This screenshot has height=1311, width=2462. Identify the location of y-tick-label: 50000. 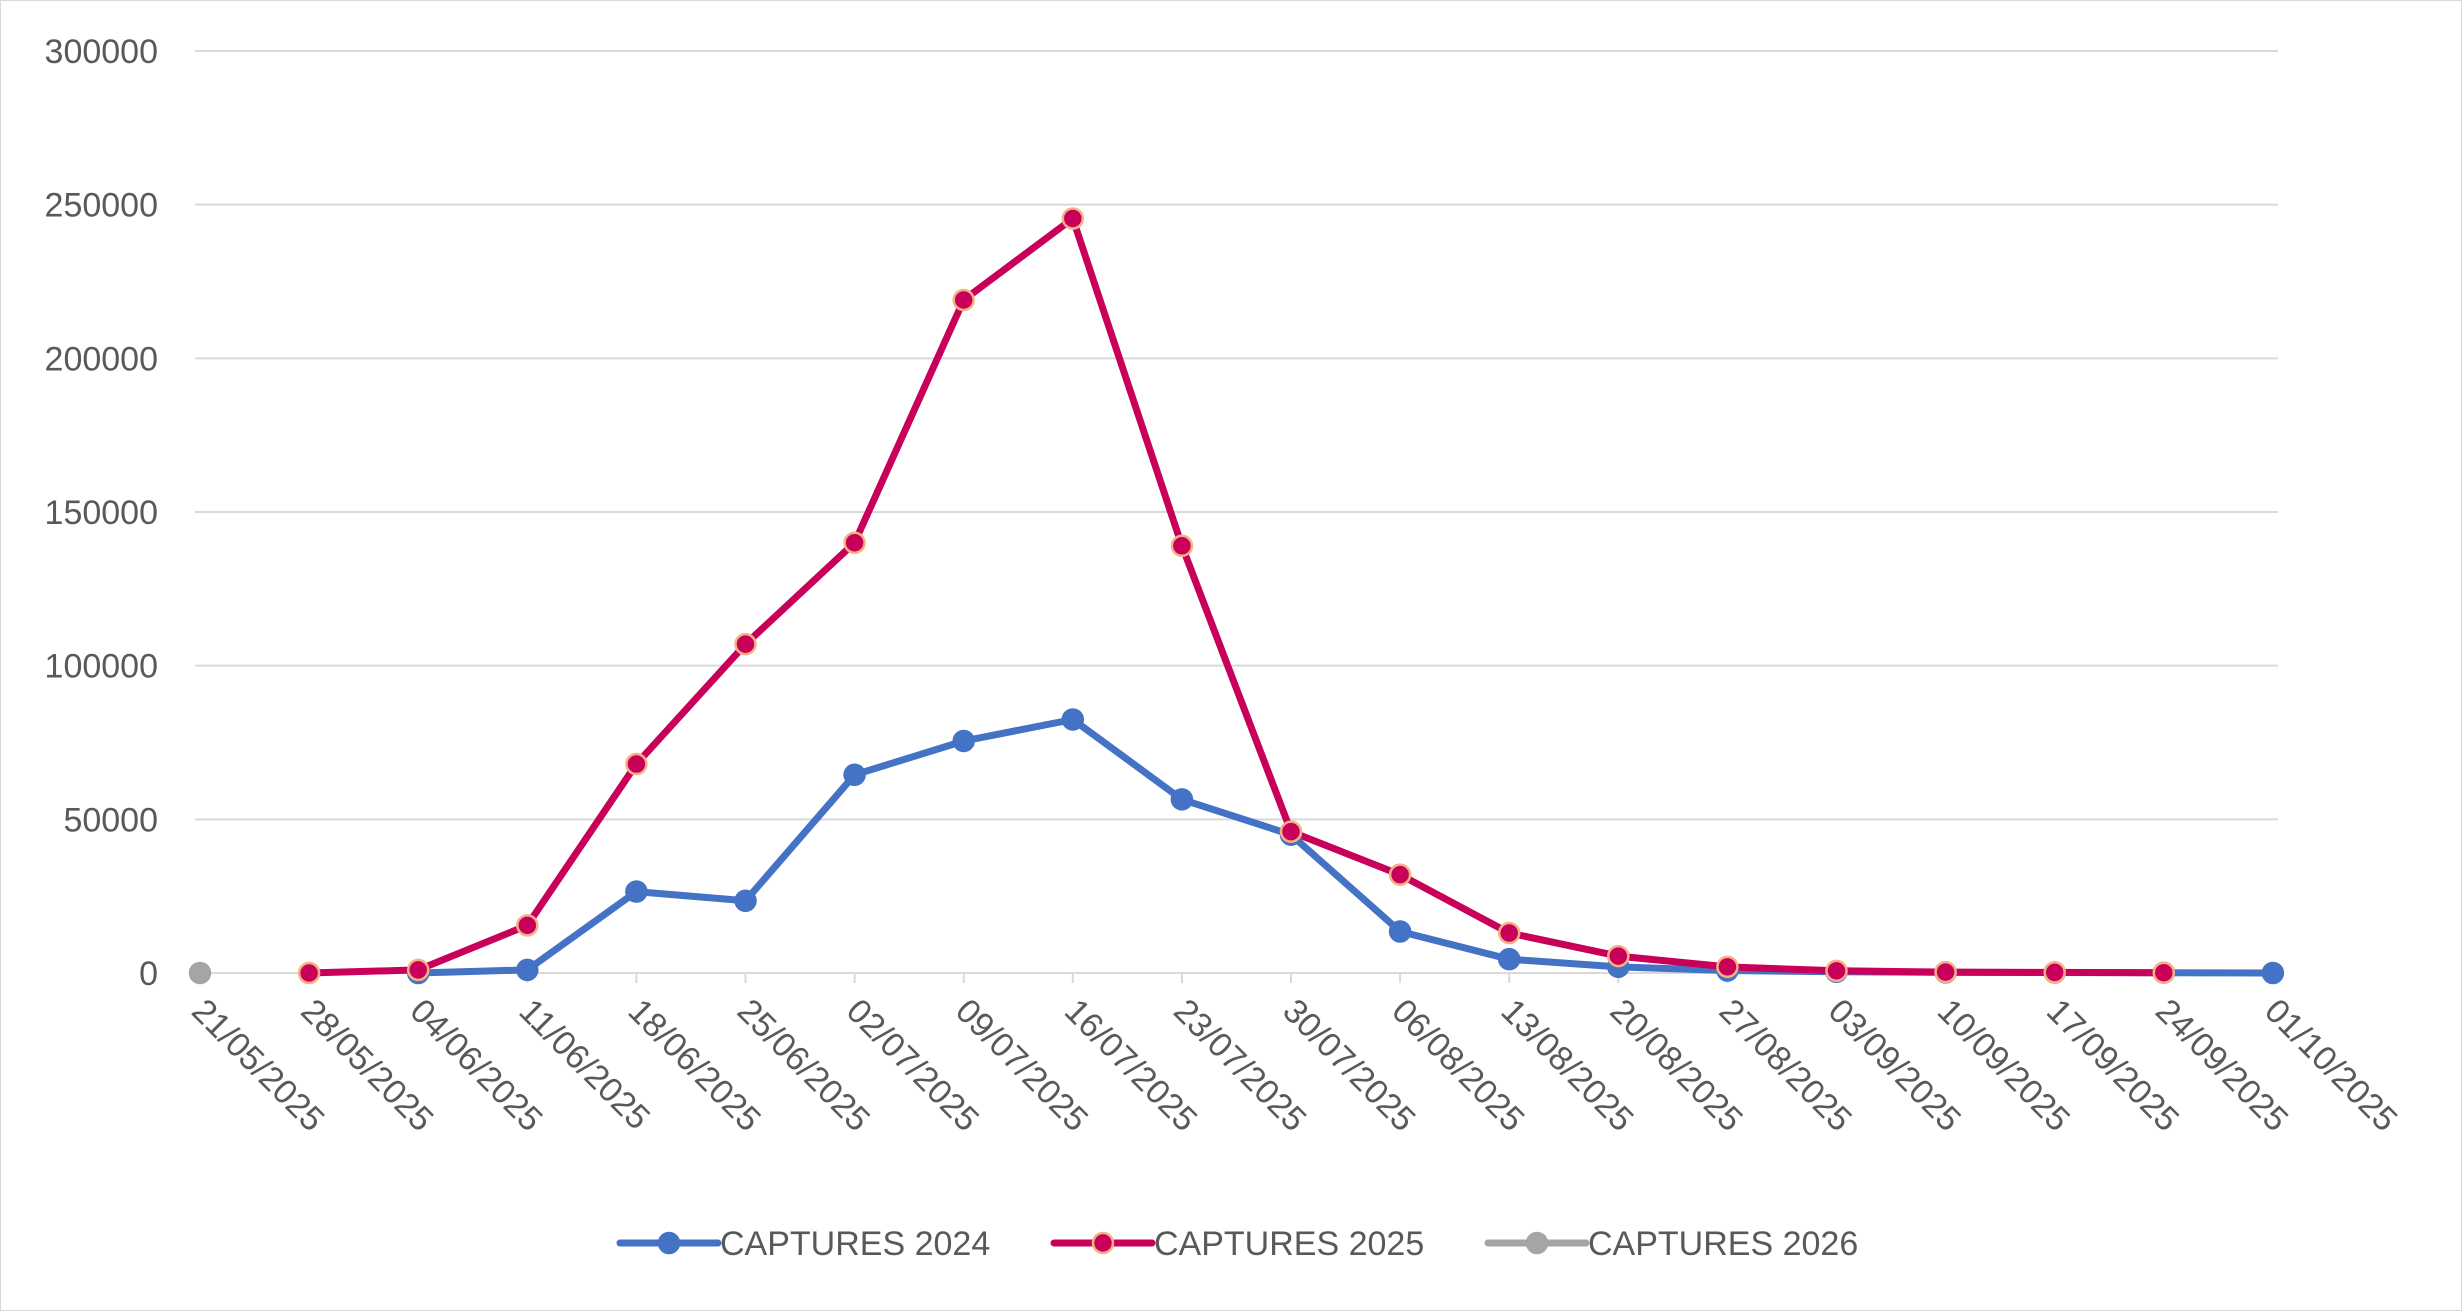
(110, 820).